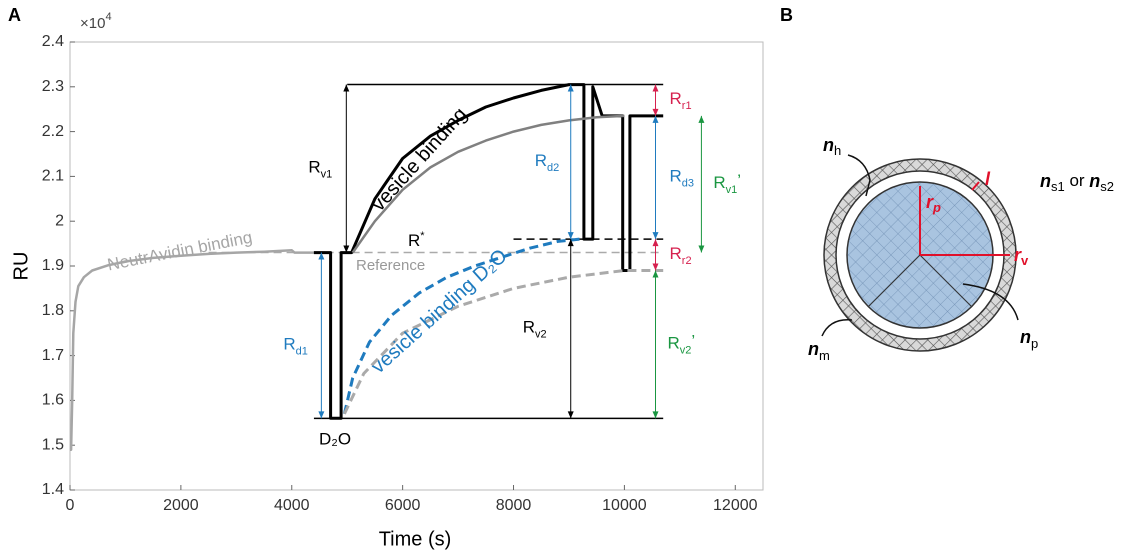 The width and height of the screenshot is (1130, 559). Describe the element at coordinates (1077, 180) in the screenshot. I see `connector: or` at that location.